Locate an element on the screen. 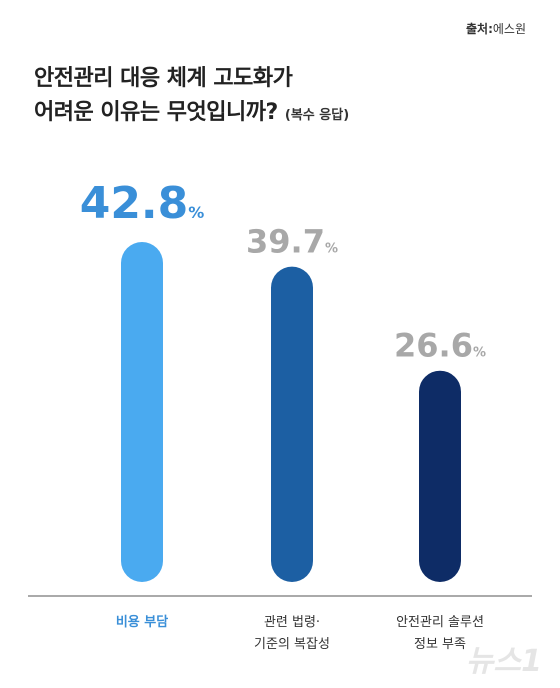  chart-title: 안전관리 대응 체계 고도화가 어려운 이유는 무엇입니까? (복수 응답) is located at coordinates (191, 97).